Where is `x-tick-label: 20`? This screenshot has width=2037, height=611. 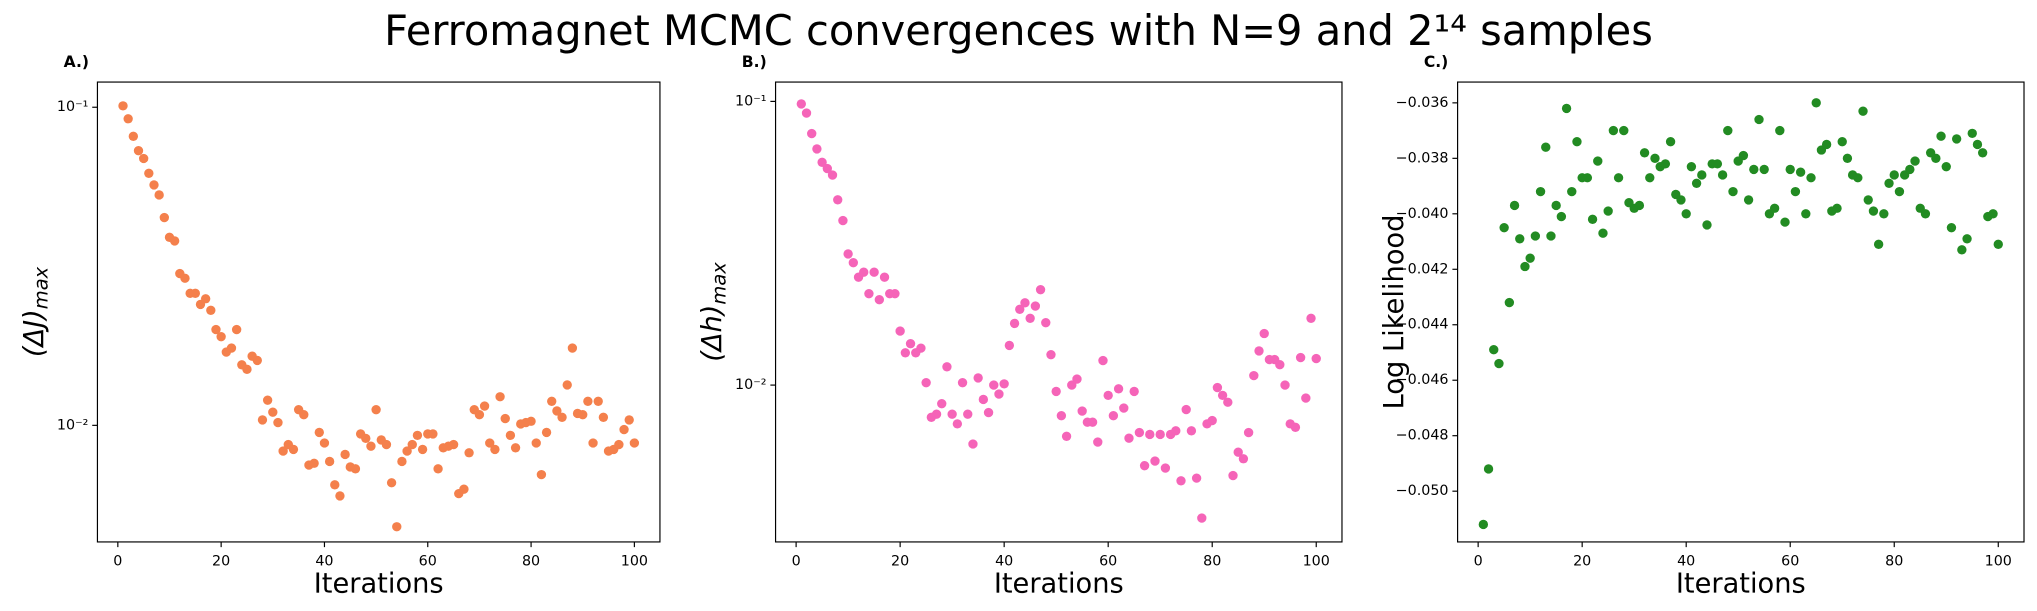
x-tick-label: 20 is located at coordinates (221, 561).